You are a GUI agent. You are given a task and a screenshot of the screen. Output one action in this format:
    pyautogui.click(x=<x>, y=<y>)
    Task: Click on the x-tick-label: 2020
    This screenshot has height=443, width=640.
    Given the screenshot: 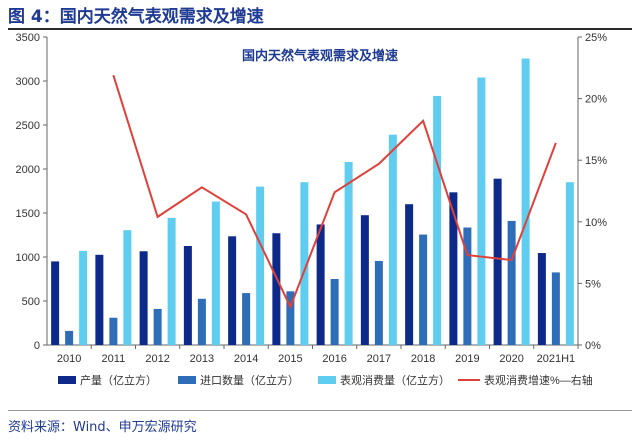 What is the action you would take?
    pyautogui.click(x=511, y=359)
    